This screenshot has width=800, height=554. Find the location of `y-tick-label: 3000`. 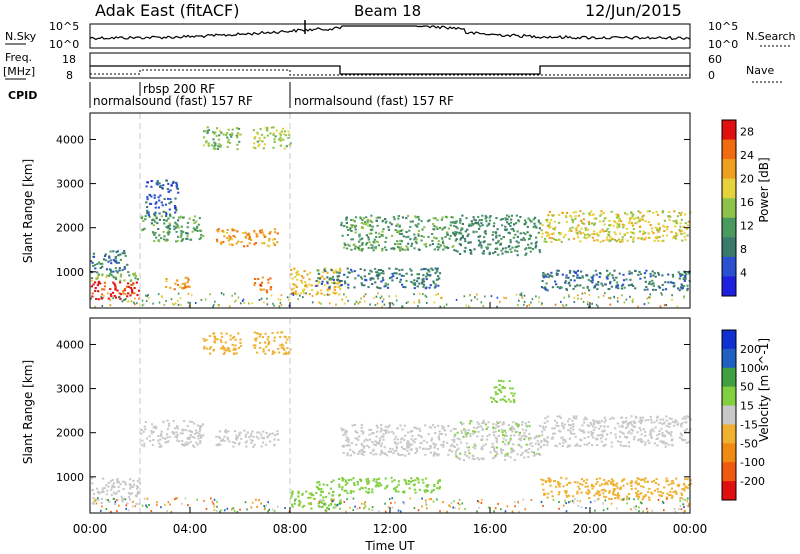

y-tick-label: 3000 is located at coordinates (70, 389).